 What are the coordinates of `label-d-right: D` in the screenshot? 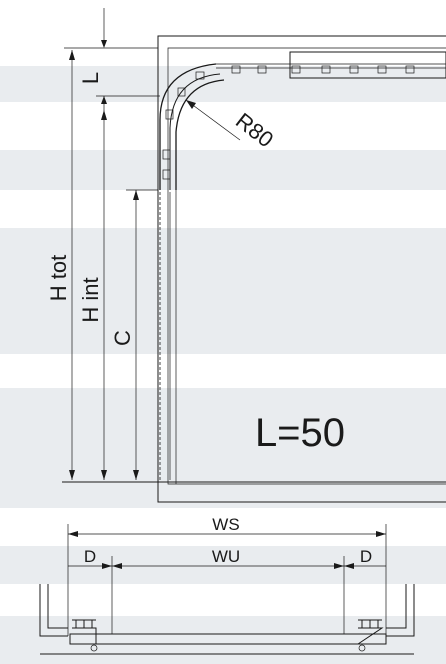 It's located at (366, 556).